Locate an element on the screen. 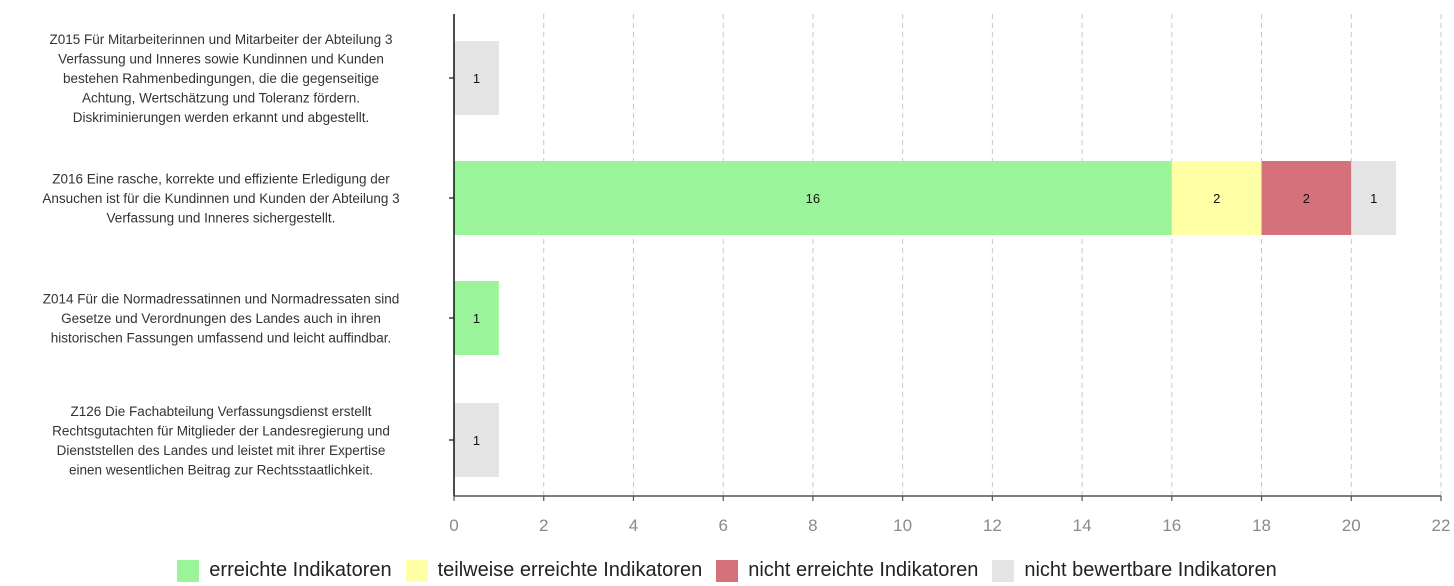  x-tick-label: 14 is located at coordinates (1082, 525).